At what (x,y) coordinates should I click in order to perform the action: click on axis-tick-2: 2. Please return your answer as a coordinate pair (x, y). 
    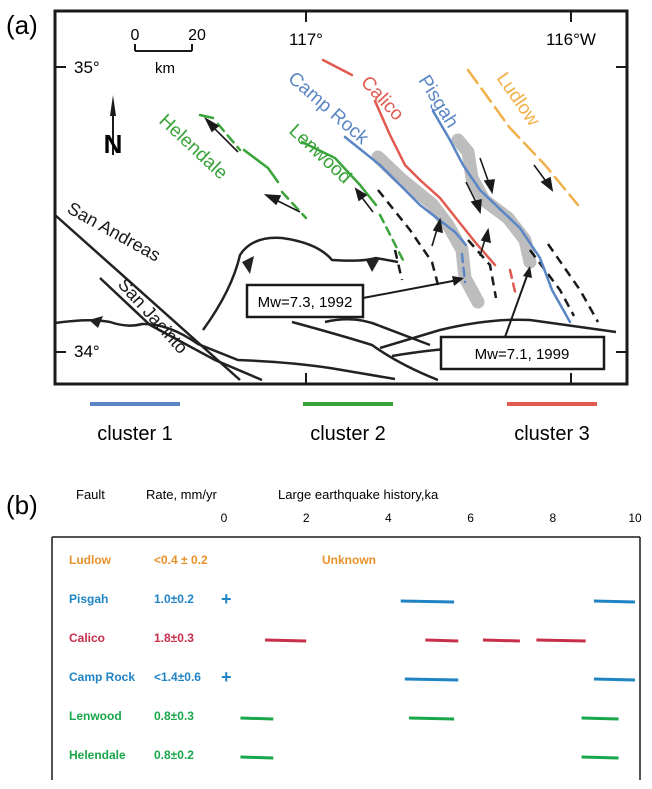
    Looking at the image, I should click on (306, 518).